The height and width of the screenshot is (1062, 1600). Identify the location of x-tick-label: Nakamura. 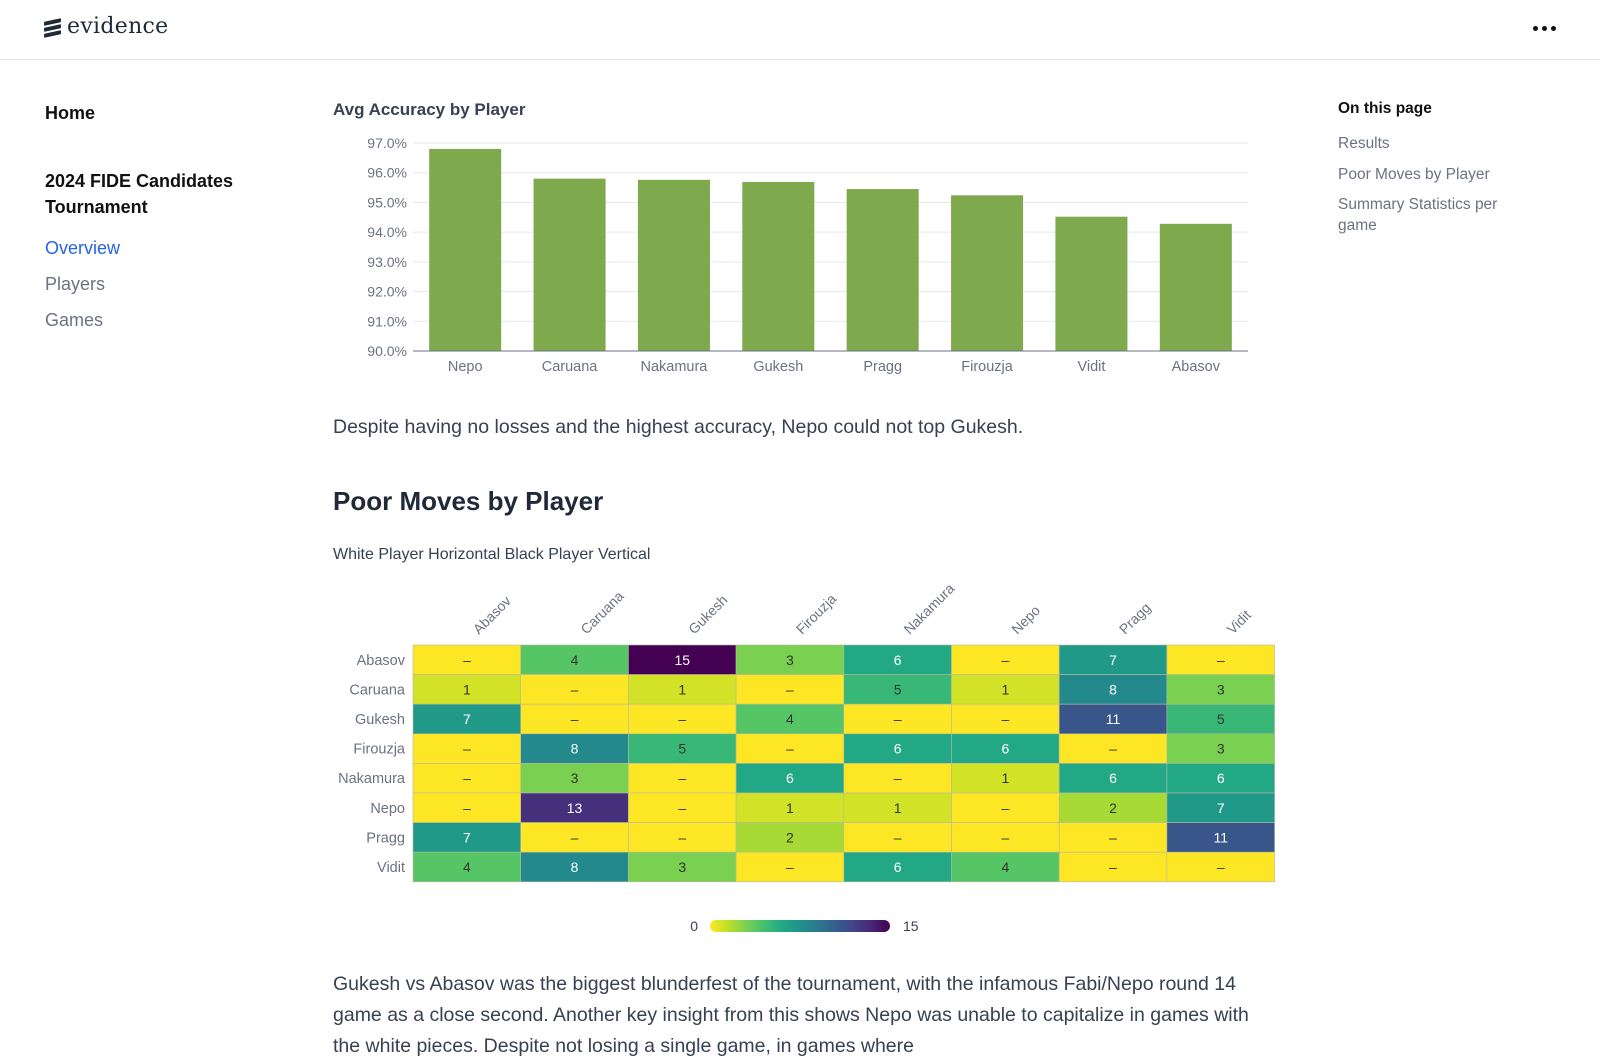
(674, 367).